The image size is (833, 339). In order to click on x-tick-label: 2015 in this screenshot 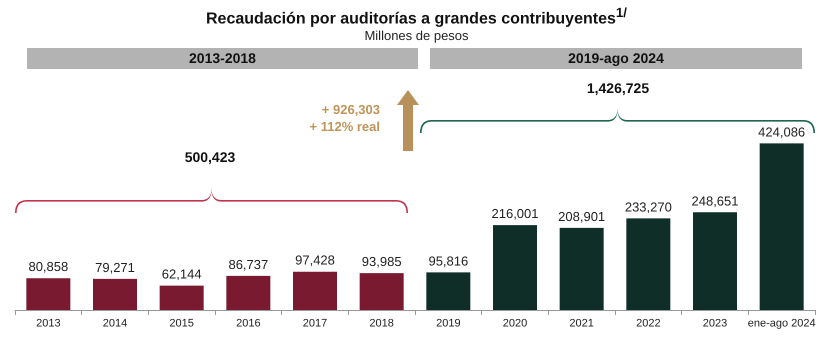, I will do `click(181, 324)`.